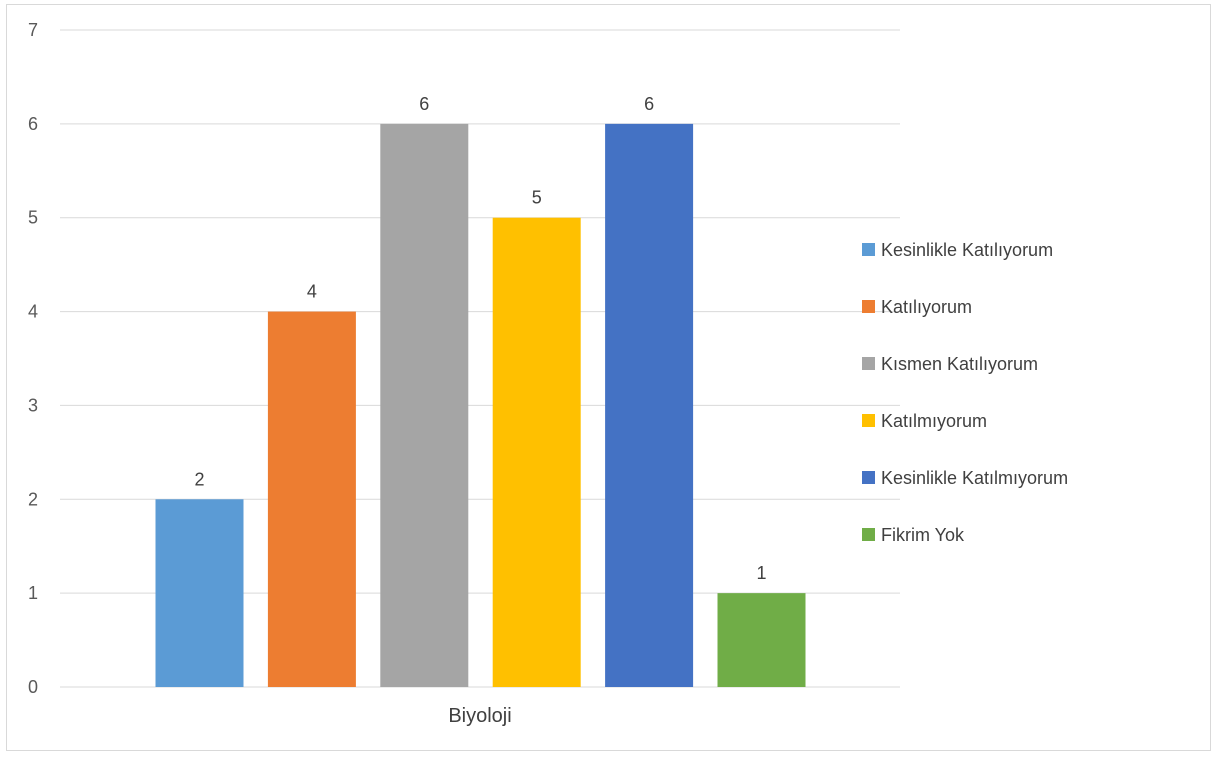  I want to click on y-tick-label: 3, so click(33, 405).